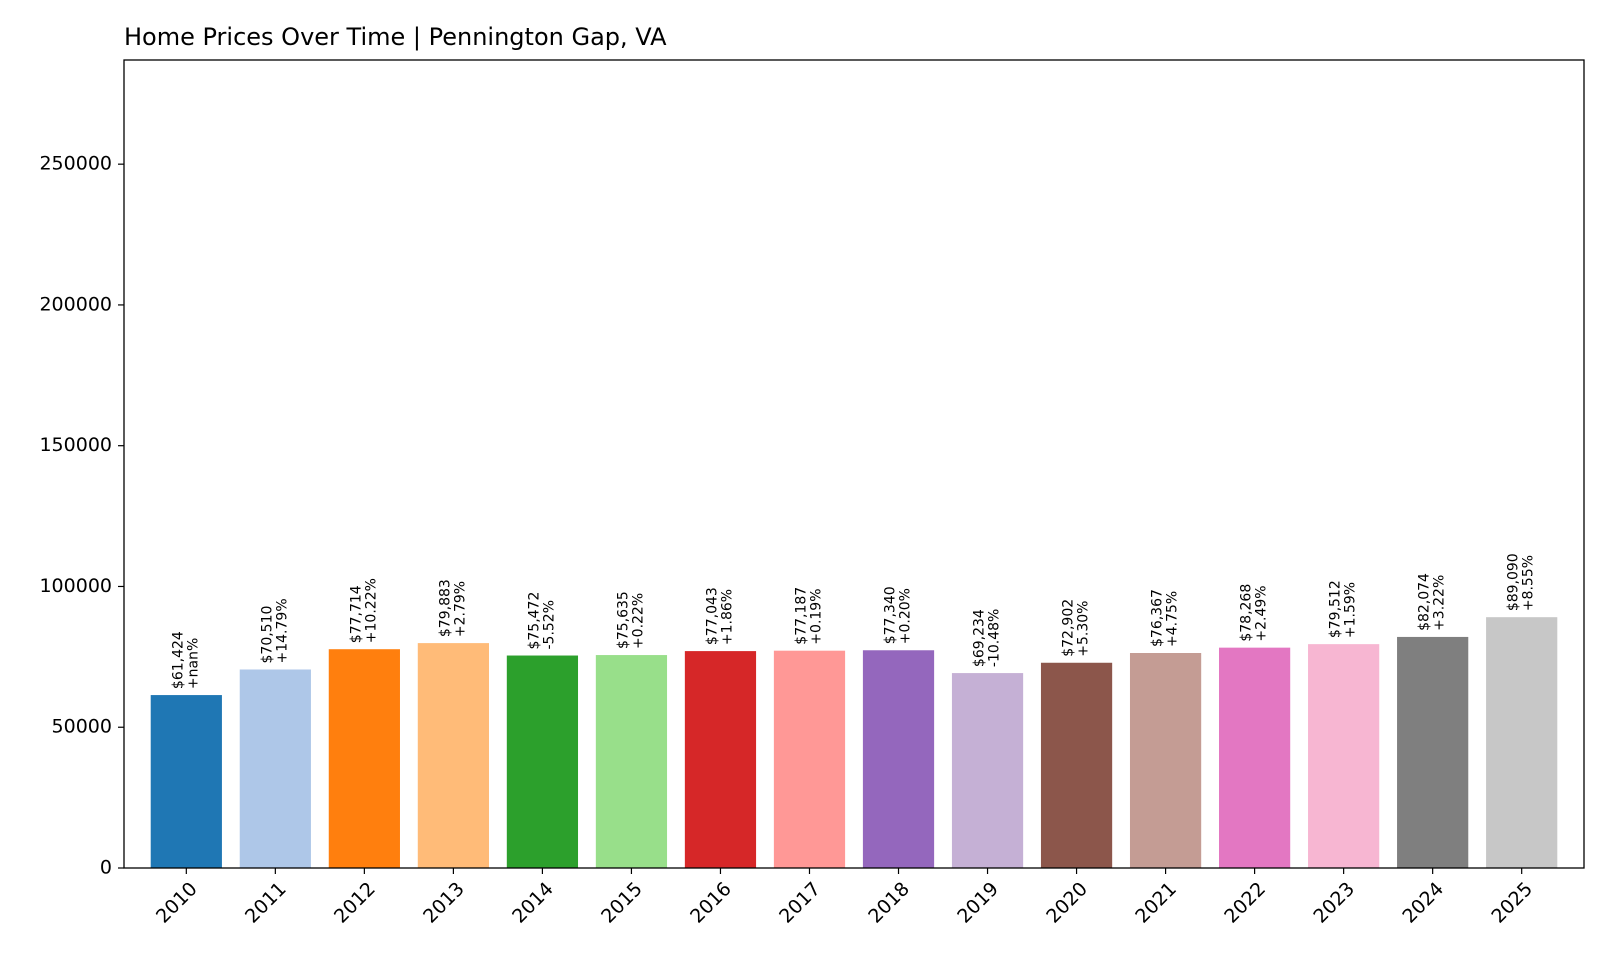 This screenshot has height=964, width=1600. I want to click on bar-2011, so click(275, 768).